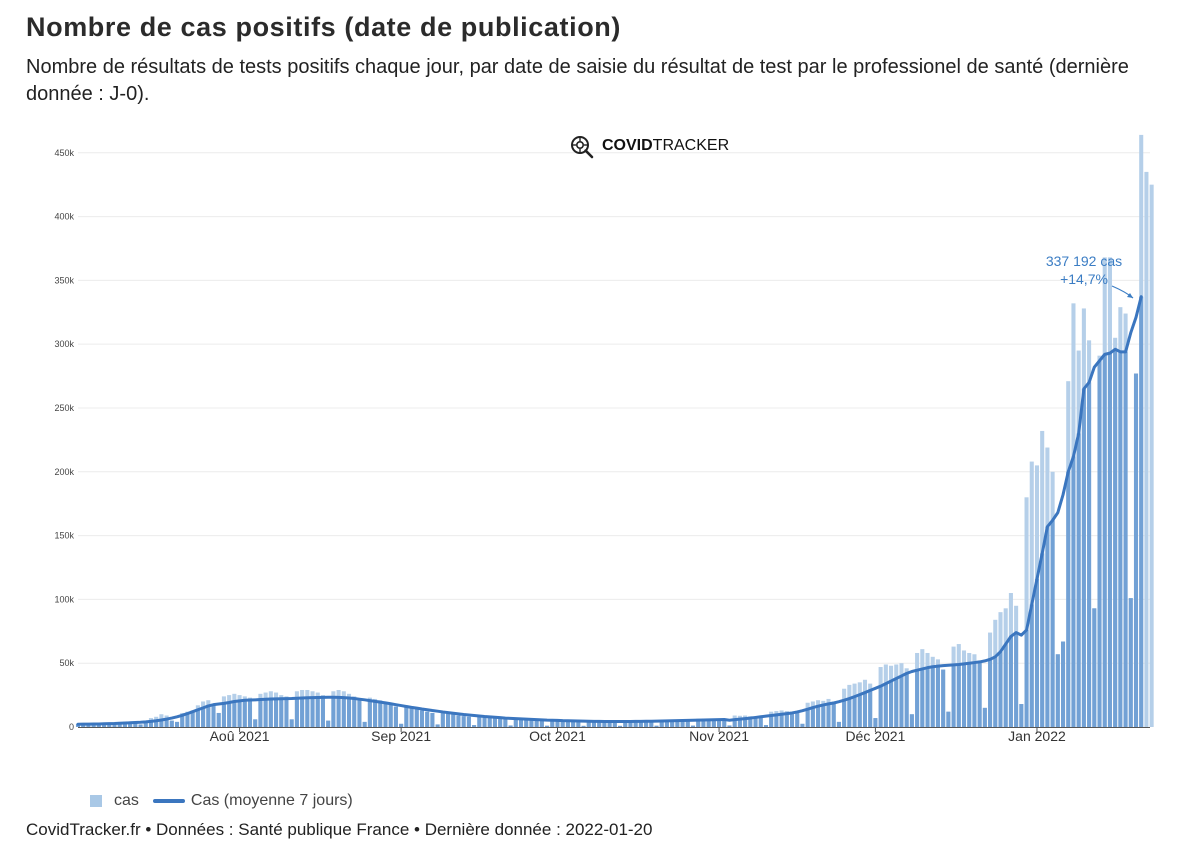 This screenshot has height=850, width=1200. What do you see at coordinates (64, 280) in the screenshot?
I see `y-tick-label: 350k` at bounding box center [64, 280].